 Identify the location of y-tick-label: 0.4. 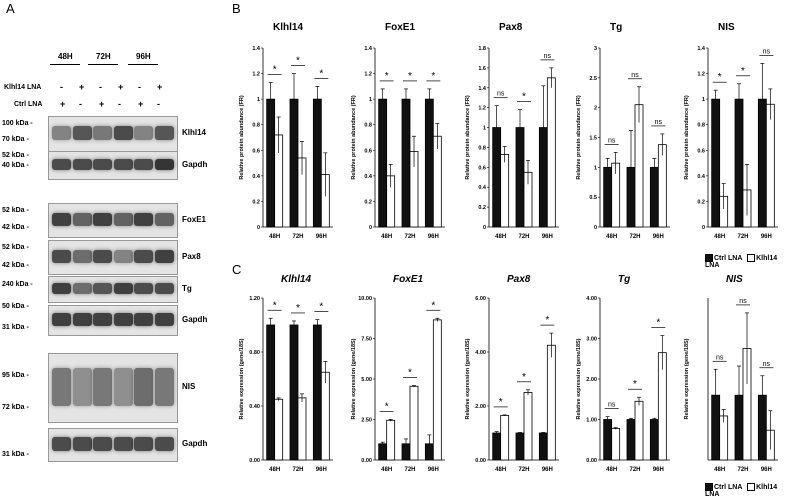
(482, 188).